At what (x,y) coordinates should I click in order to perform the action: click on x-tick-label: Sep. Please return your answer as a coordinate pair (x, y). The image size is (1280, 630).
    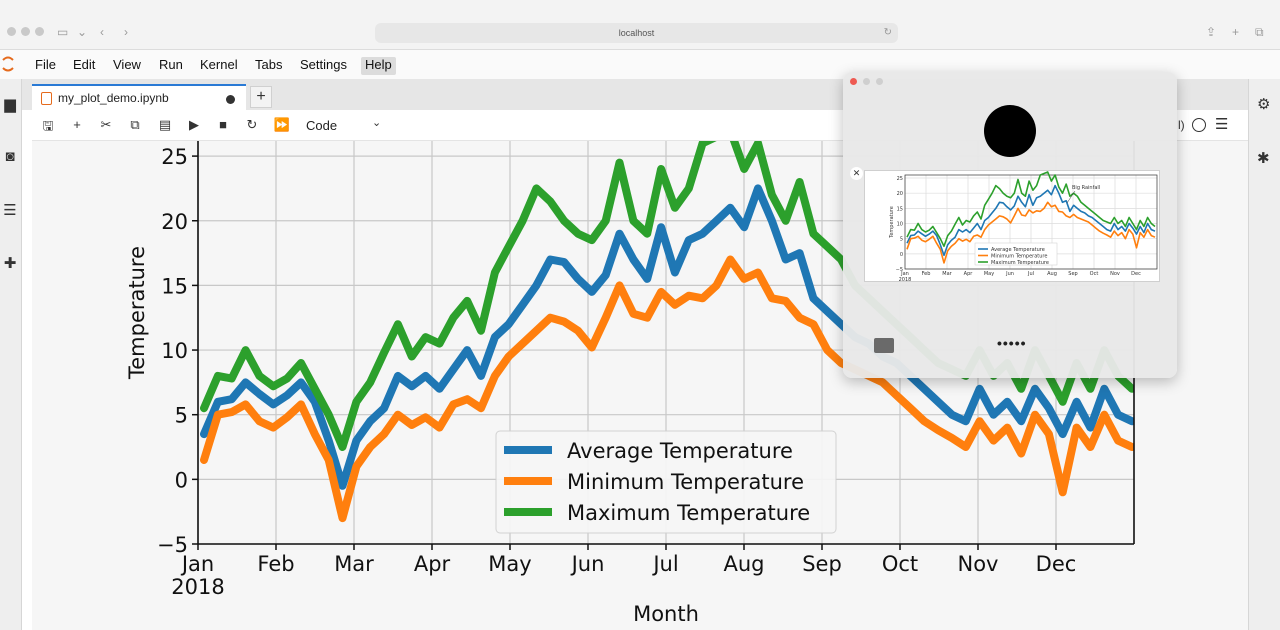
    Looking at the image, I should click on (822, 564).